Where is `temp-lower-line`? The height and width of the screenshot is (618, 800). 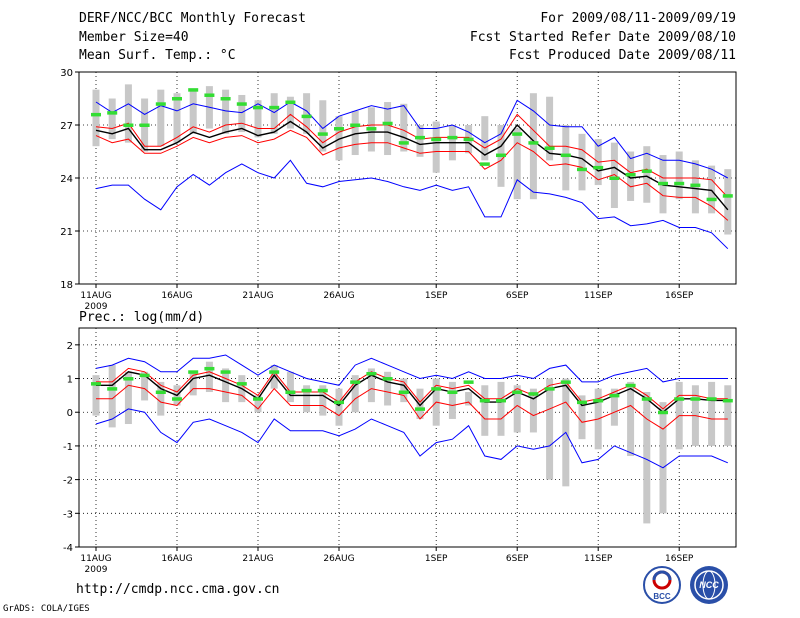
temp-lower-line is located at coordinates (412, 175).